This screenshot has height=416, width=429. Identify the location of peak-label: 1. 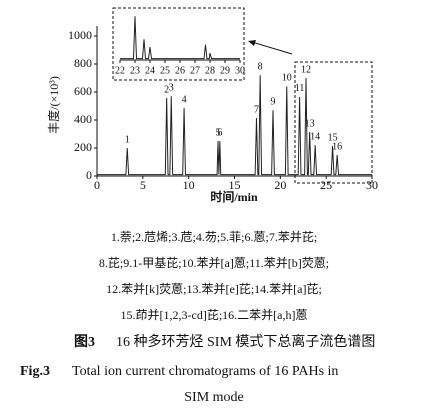
(127, 139).